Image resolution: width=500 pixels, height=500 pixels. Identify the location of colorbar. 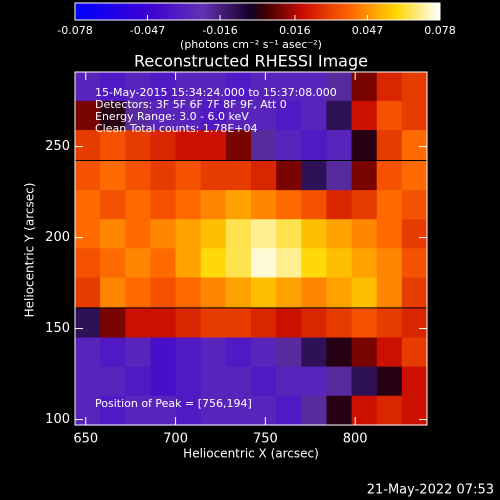
(257, 11).